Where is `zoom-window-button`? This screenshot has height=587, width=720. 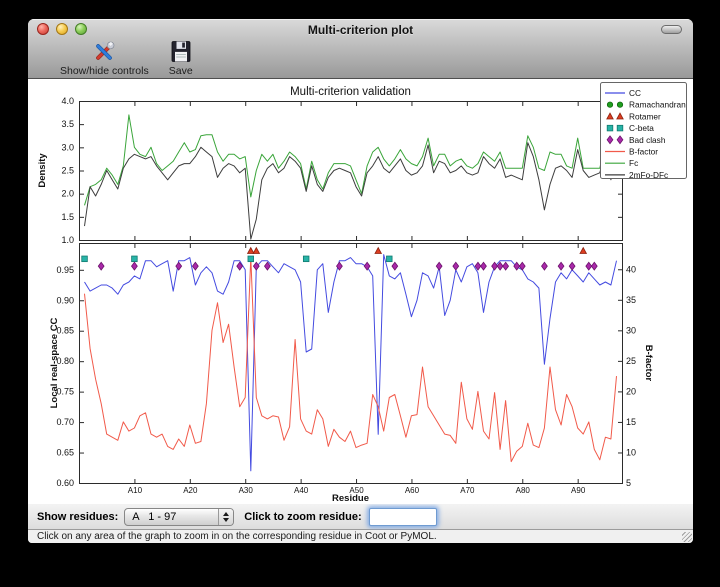
zoom-window-button is located at coordinates (81, 29).